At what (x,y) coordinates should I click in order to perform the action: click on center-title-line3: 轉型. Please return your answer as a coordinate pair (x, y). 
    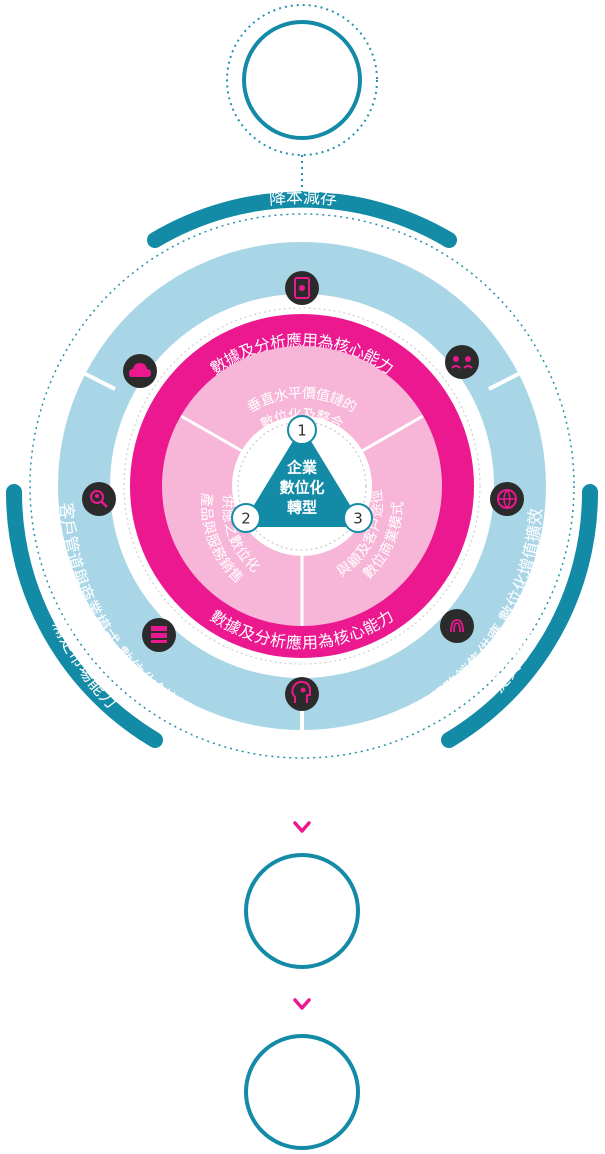
    Looking at the image, I should click on (302, 508).